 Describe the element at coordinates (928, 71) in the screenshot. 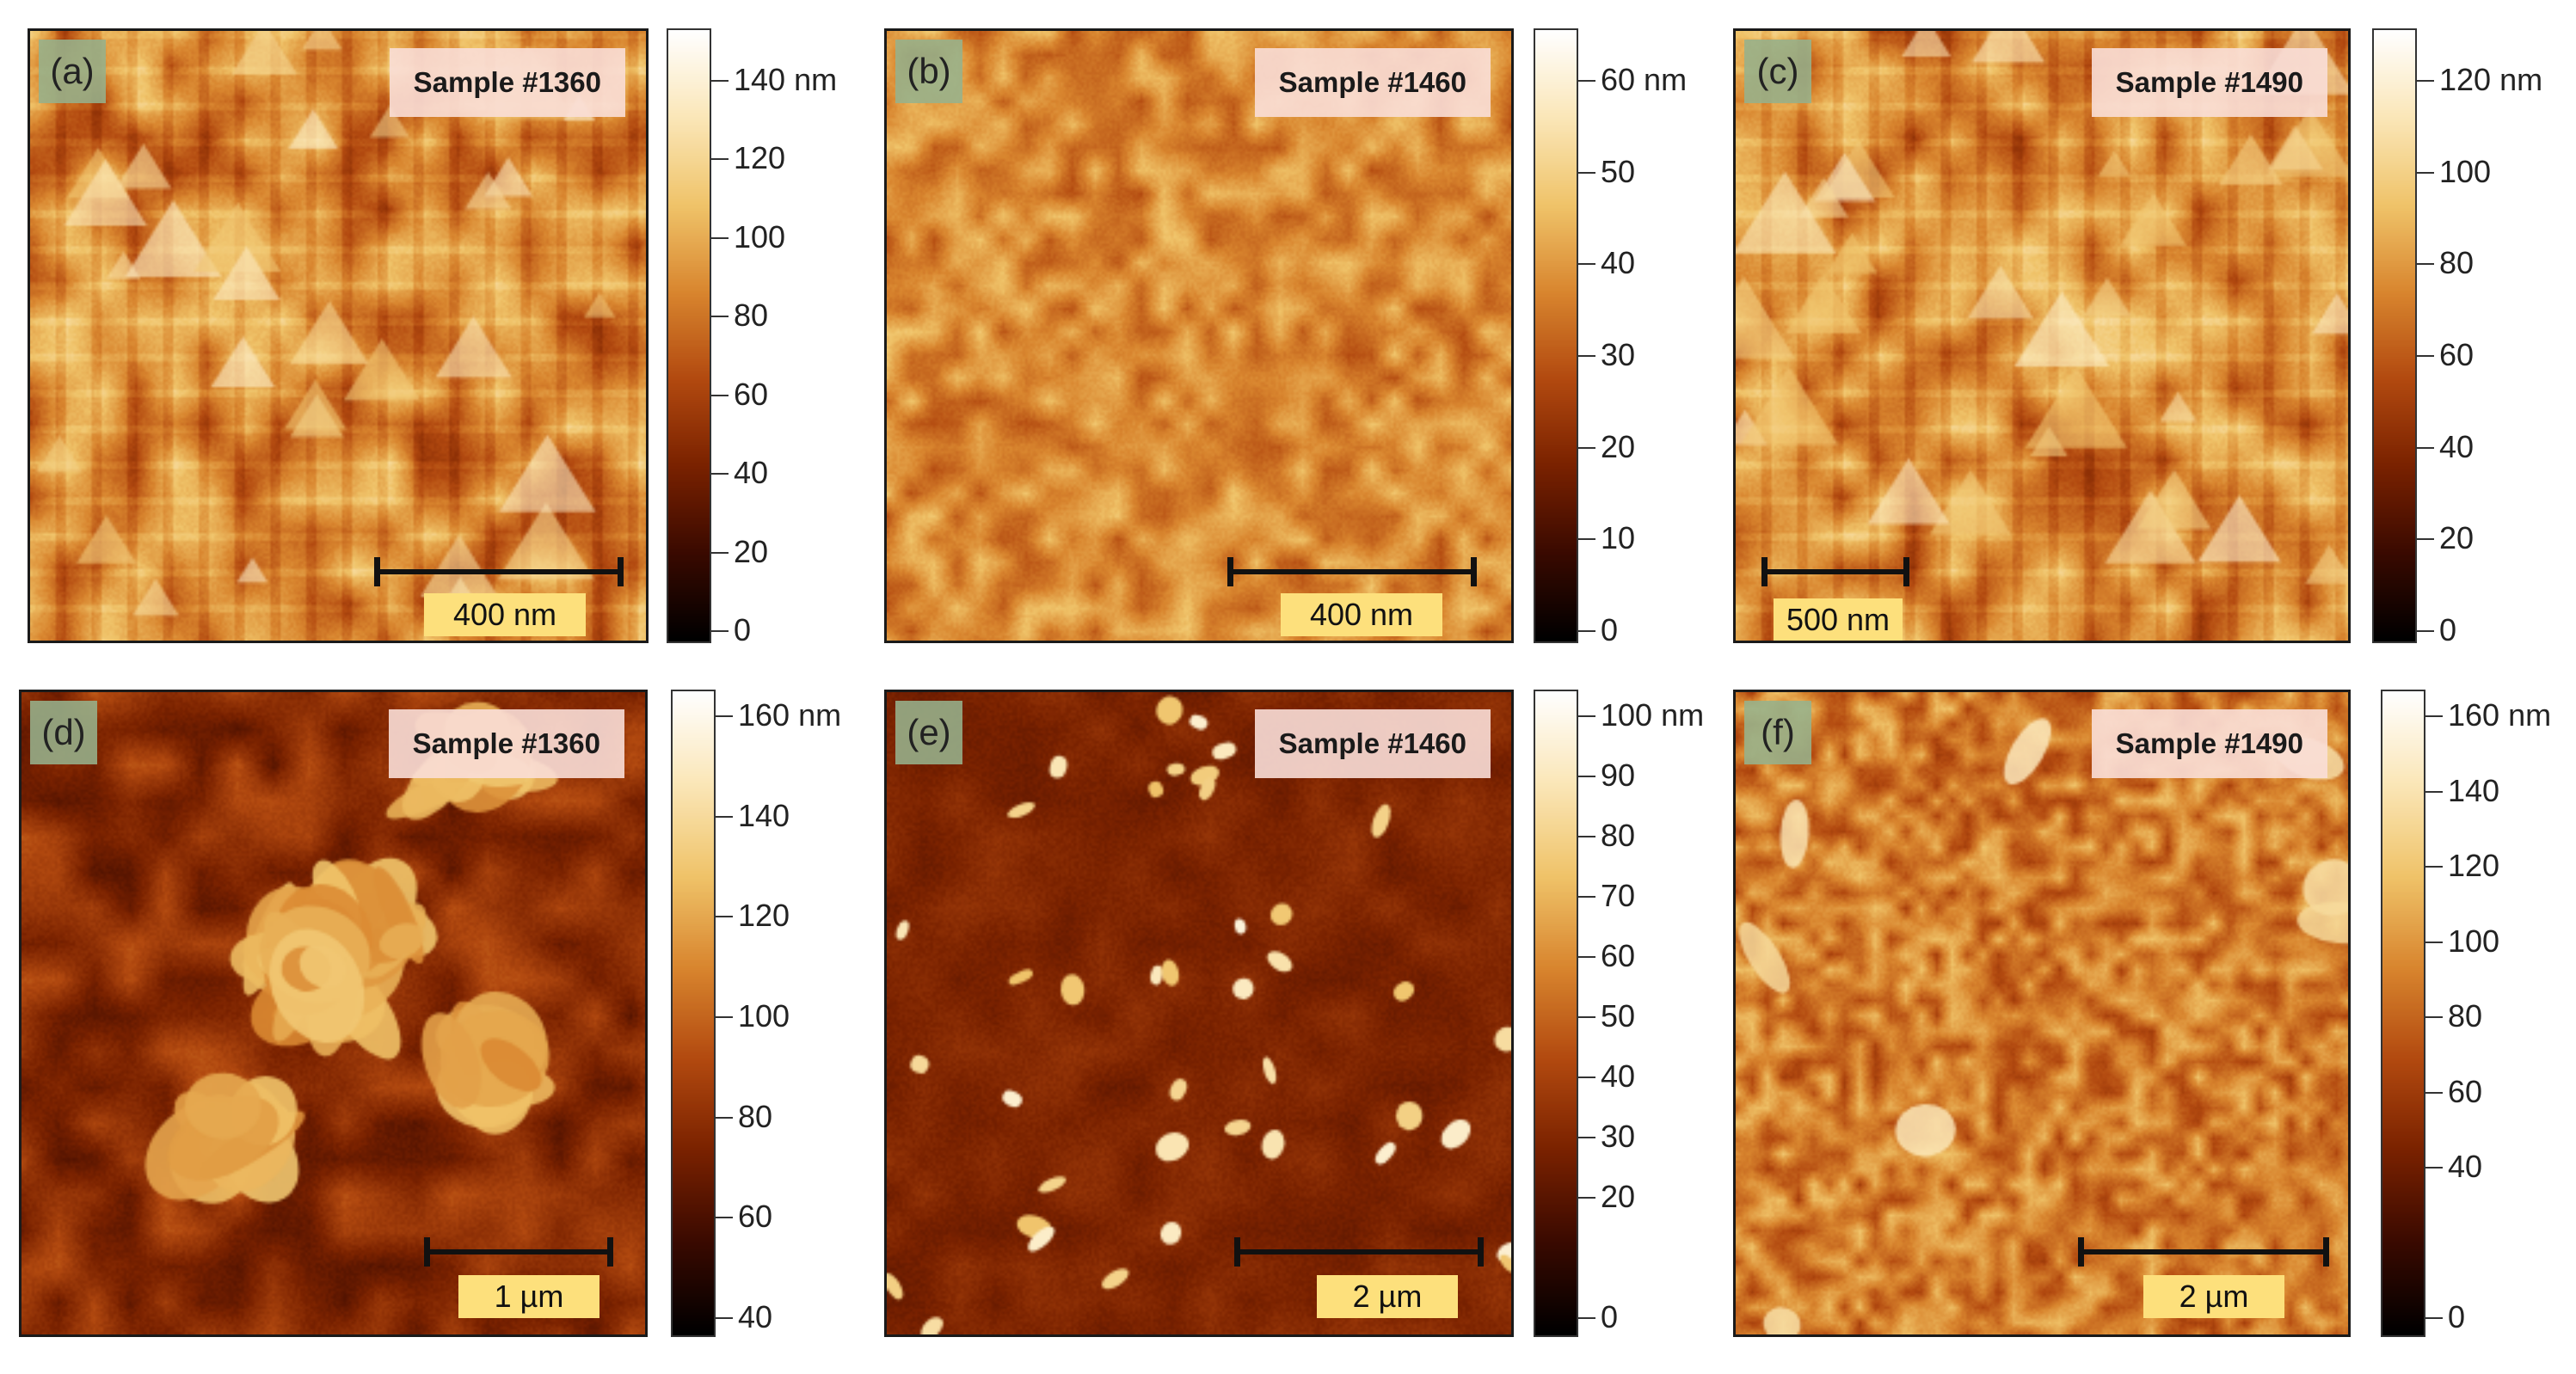

I see `panel-letter: (b)` at that location.